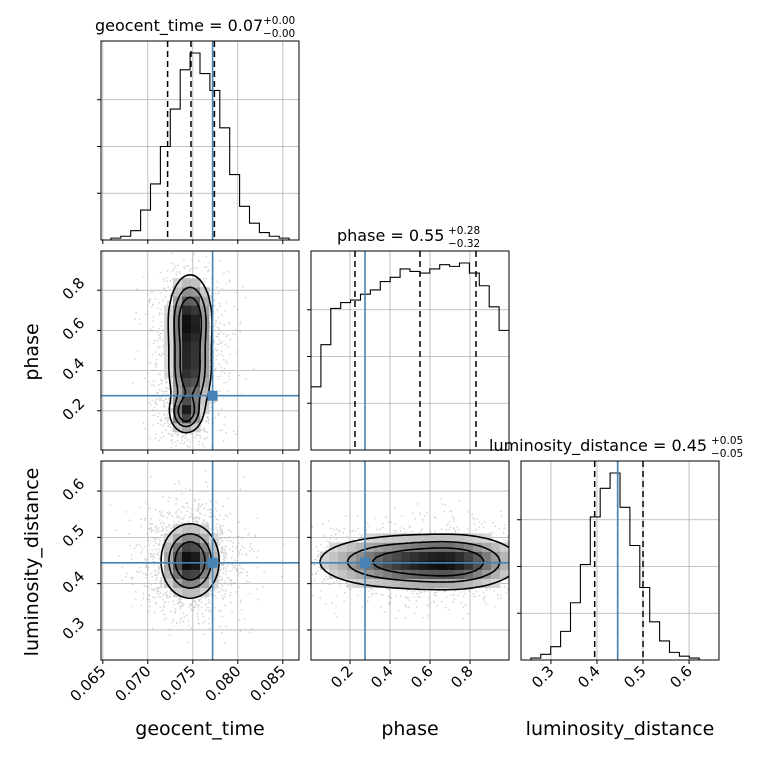 This screenshot has height=765, width=760. Describe the element at coordinates (74, 536) in the screenshot. I see `y-tick-label: 0.5` at that location.